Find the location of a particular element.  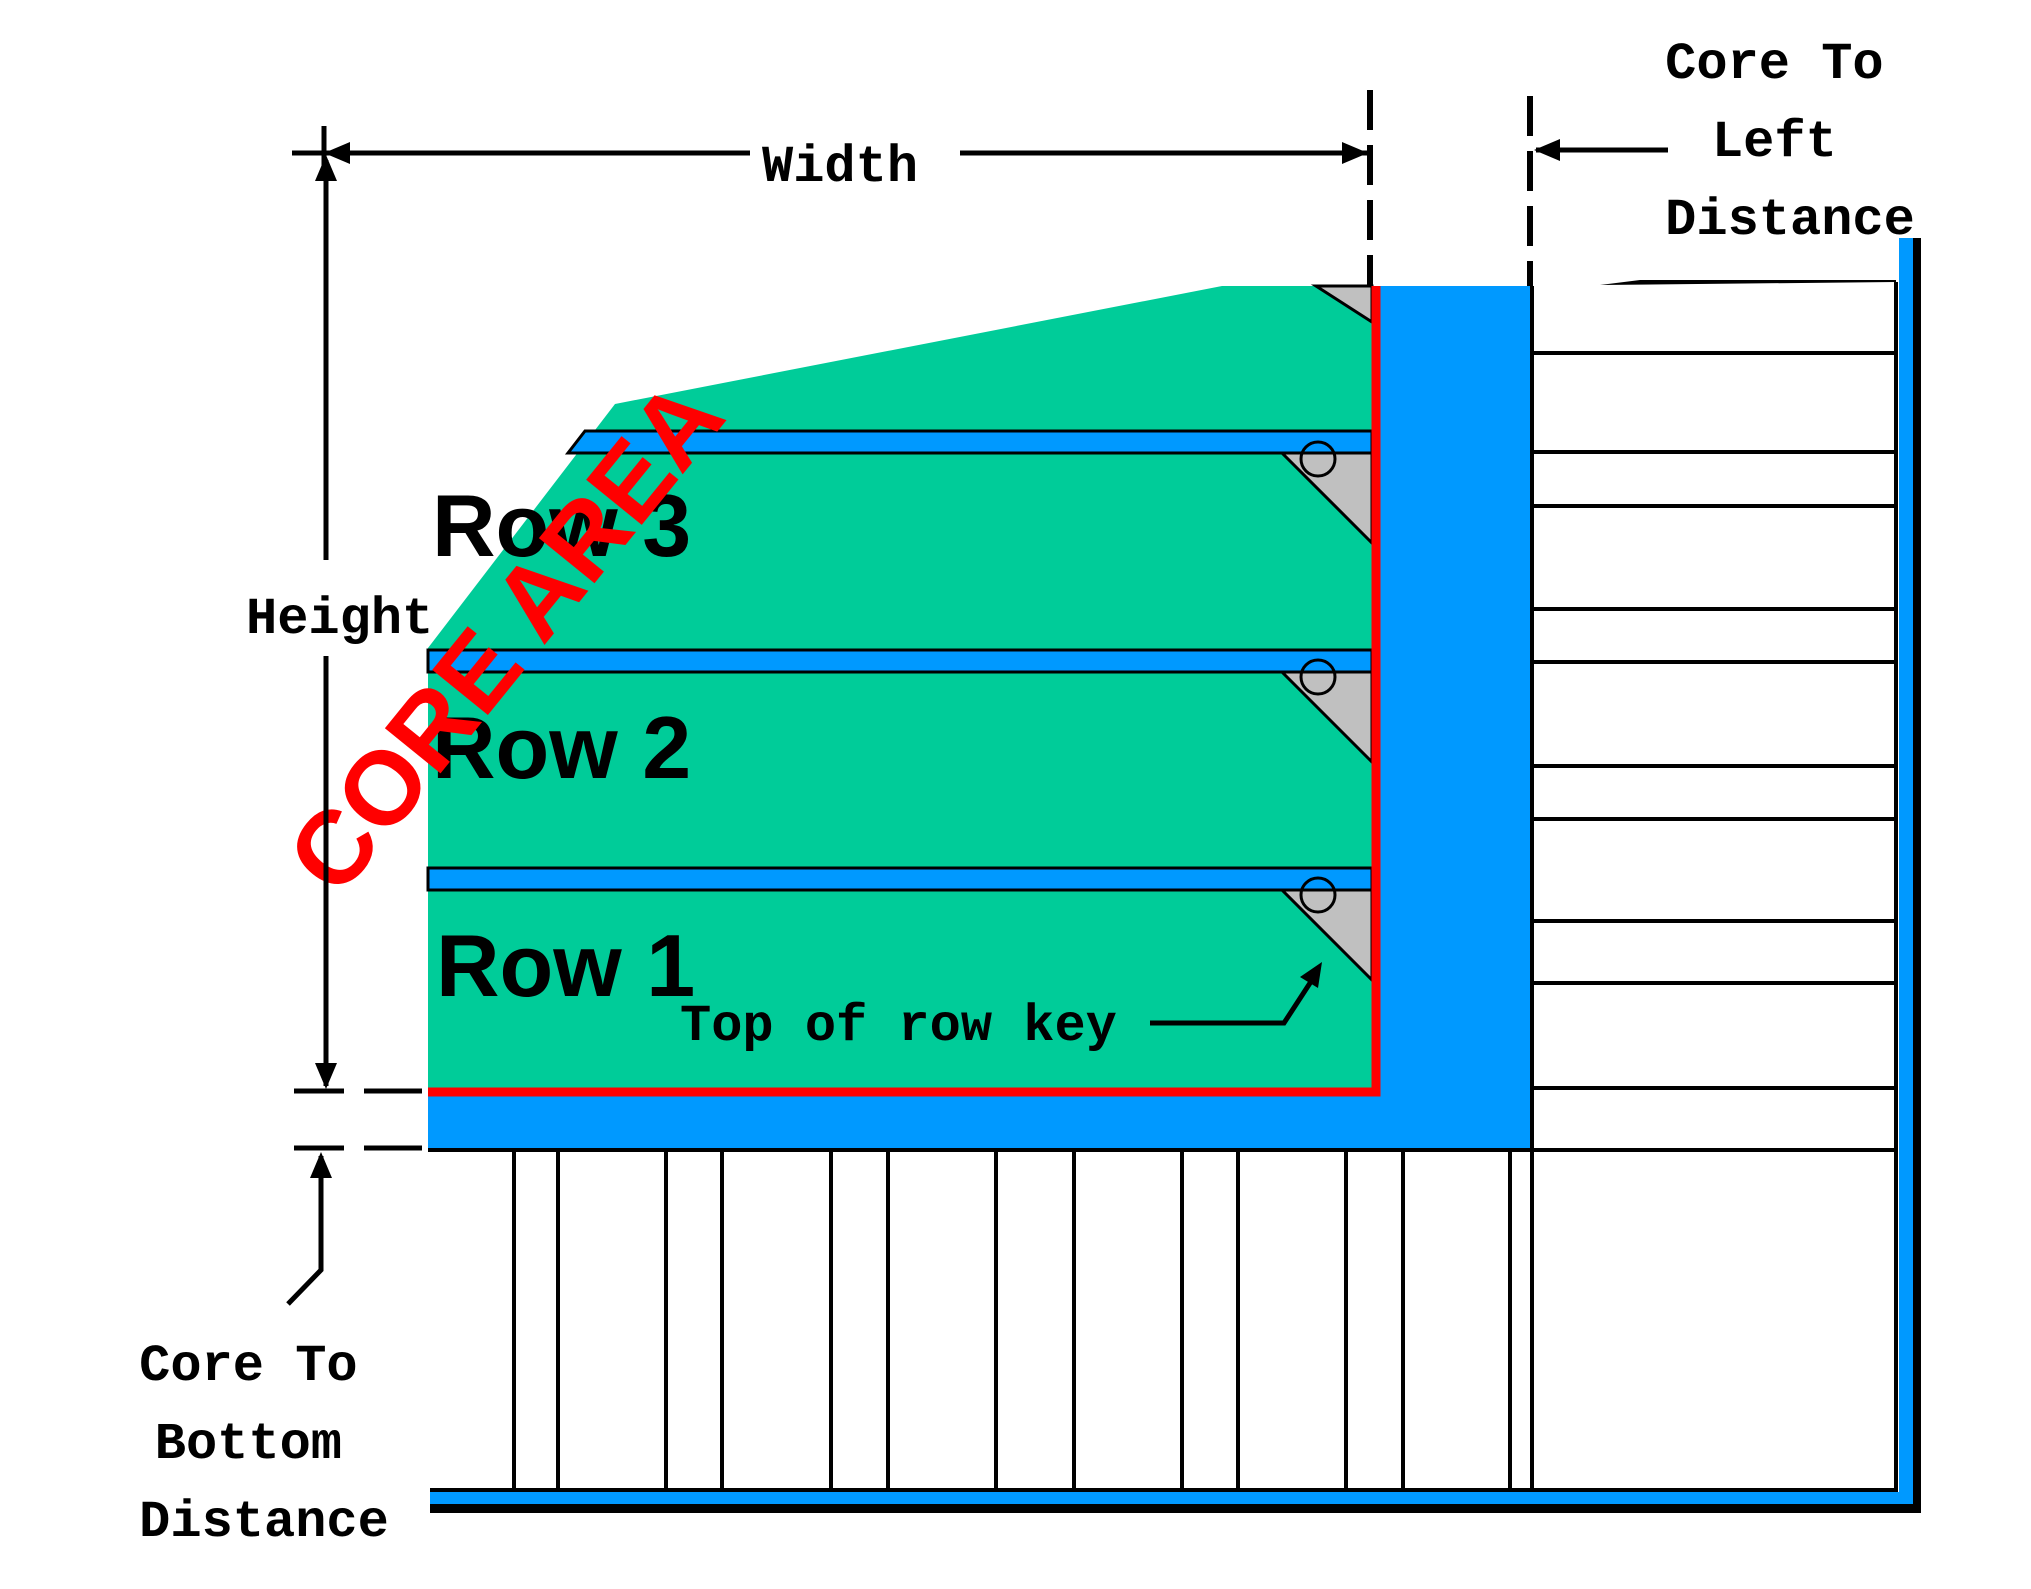

right-io-top-wedge is located at coordinates (1748, 282).